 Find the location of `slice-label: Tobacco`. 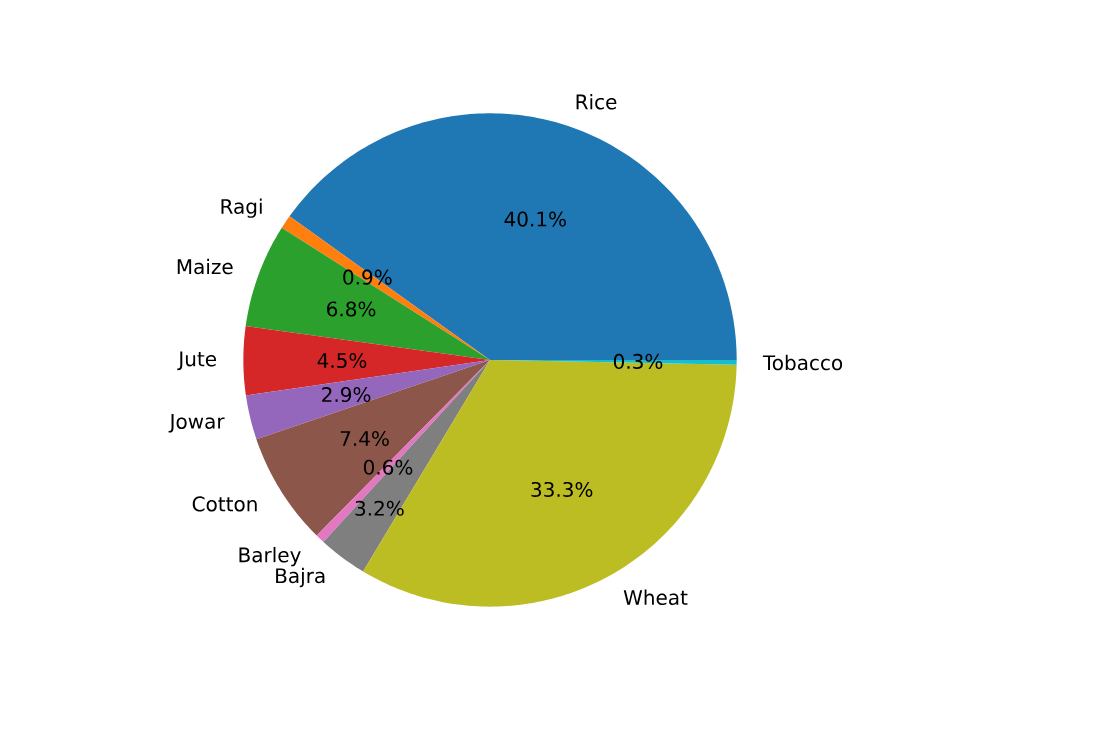

slice-label: Tobacco is located at coordinates (802, 362).